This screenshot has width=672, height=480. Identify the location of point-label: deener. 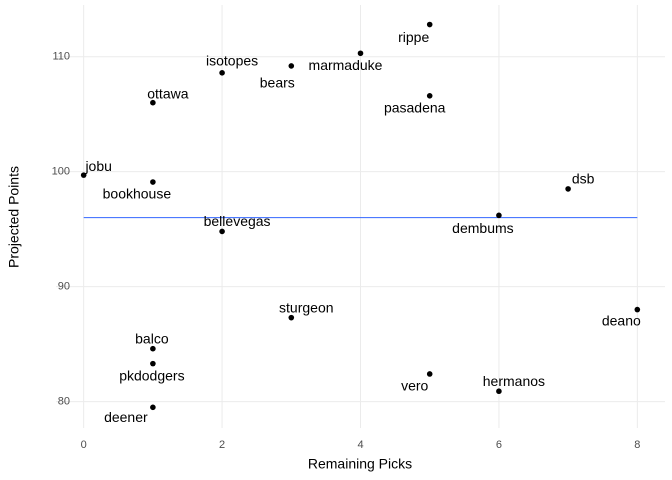
(126, 417).